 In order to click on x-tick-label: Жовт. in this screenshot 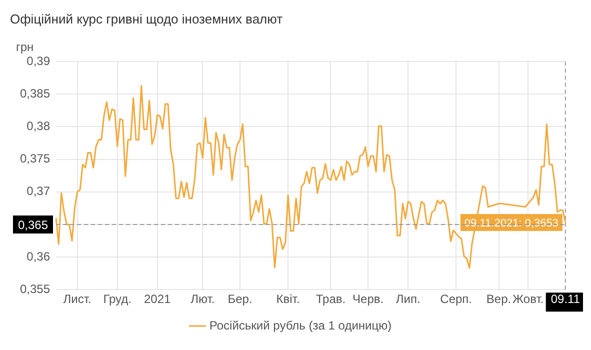, I will do `click(528, 299)`.